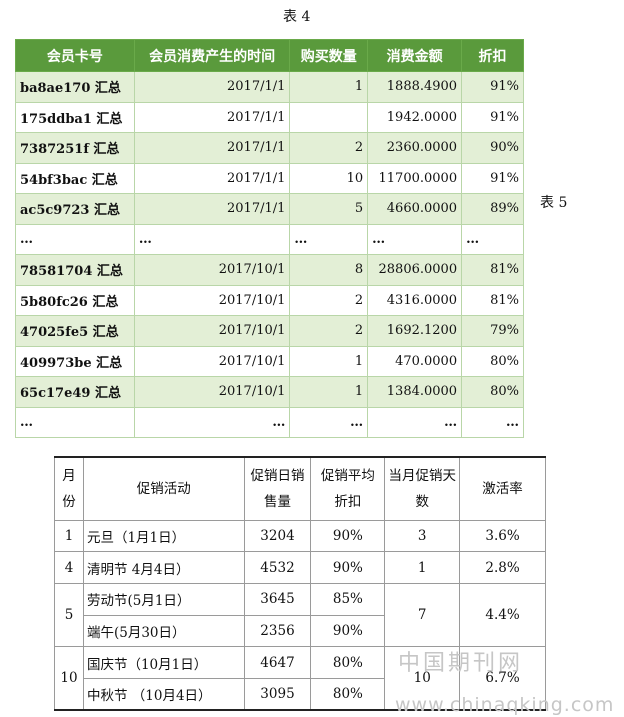  What do you see at coordinates (297, 17) in the screenshot?
I see `table4-caption: 表 4` at bounding box center [297, 17].